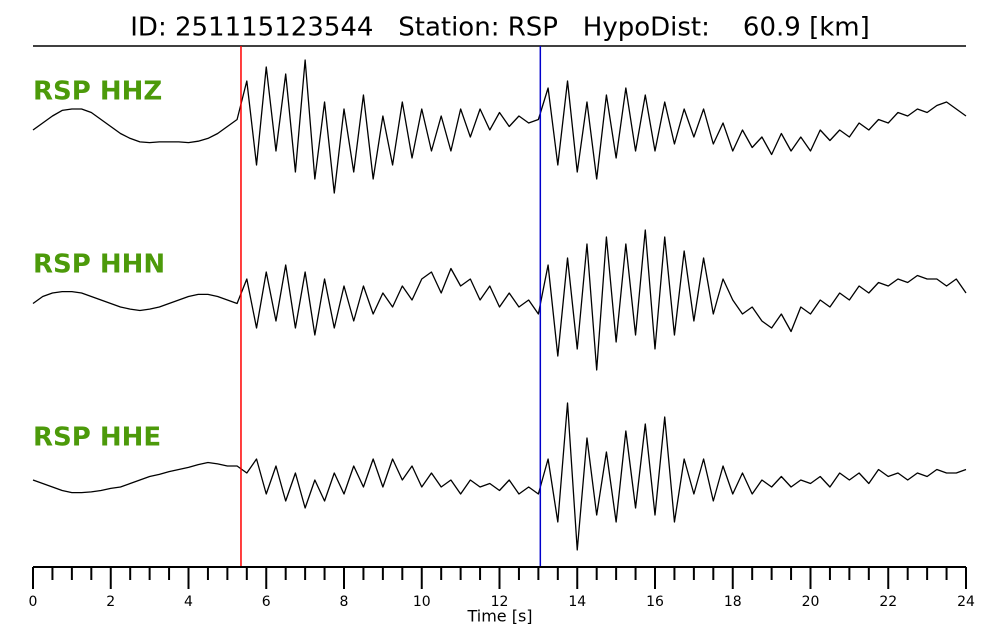 The height and width of the screenshot is (640, 1000). I want to click on x-tick-label: 0, so click(33, 602).